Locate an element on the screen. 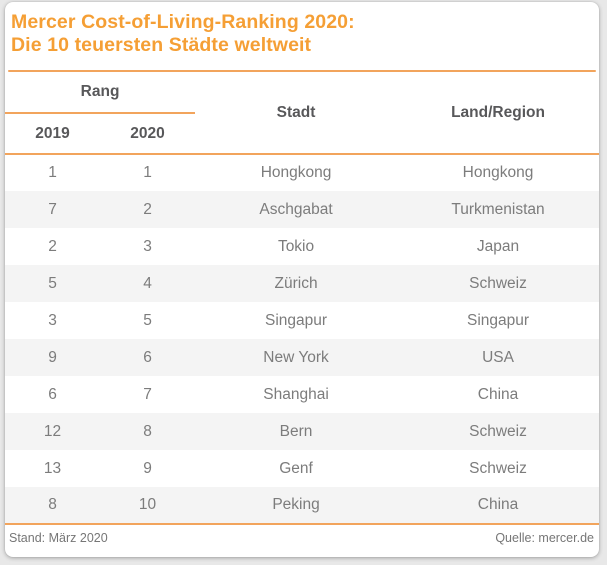  footer-bar: Stand: März 2020 Quelle: mercer.de is located at coordinates (302, 535).